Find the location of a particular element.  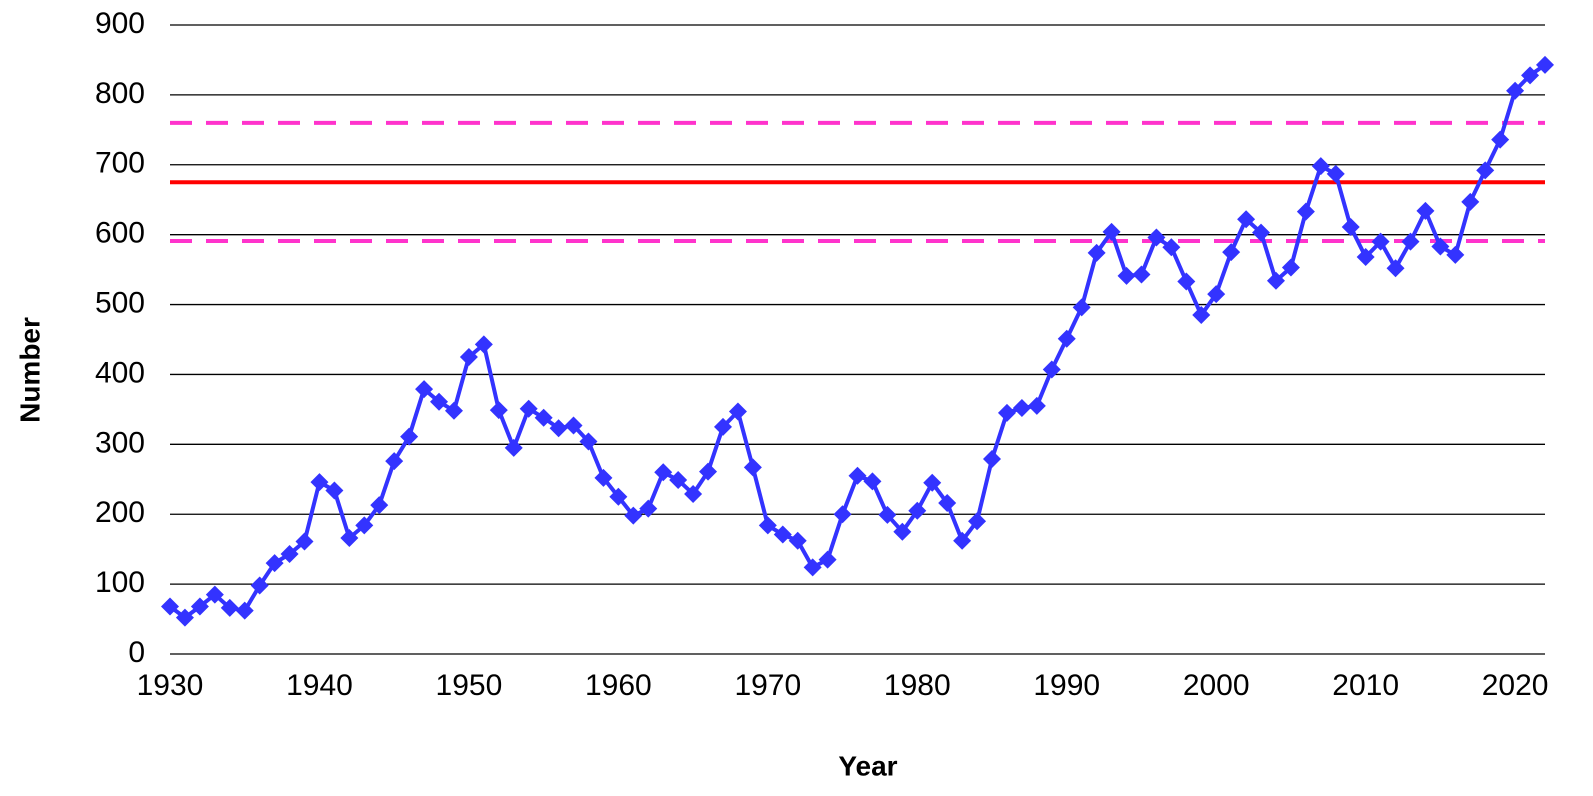

y-tick-label: 400 is located at coordinates (120, 372).